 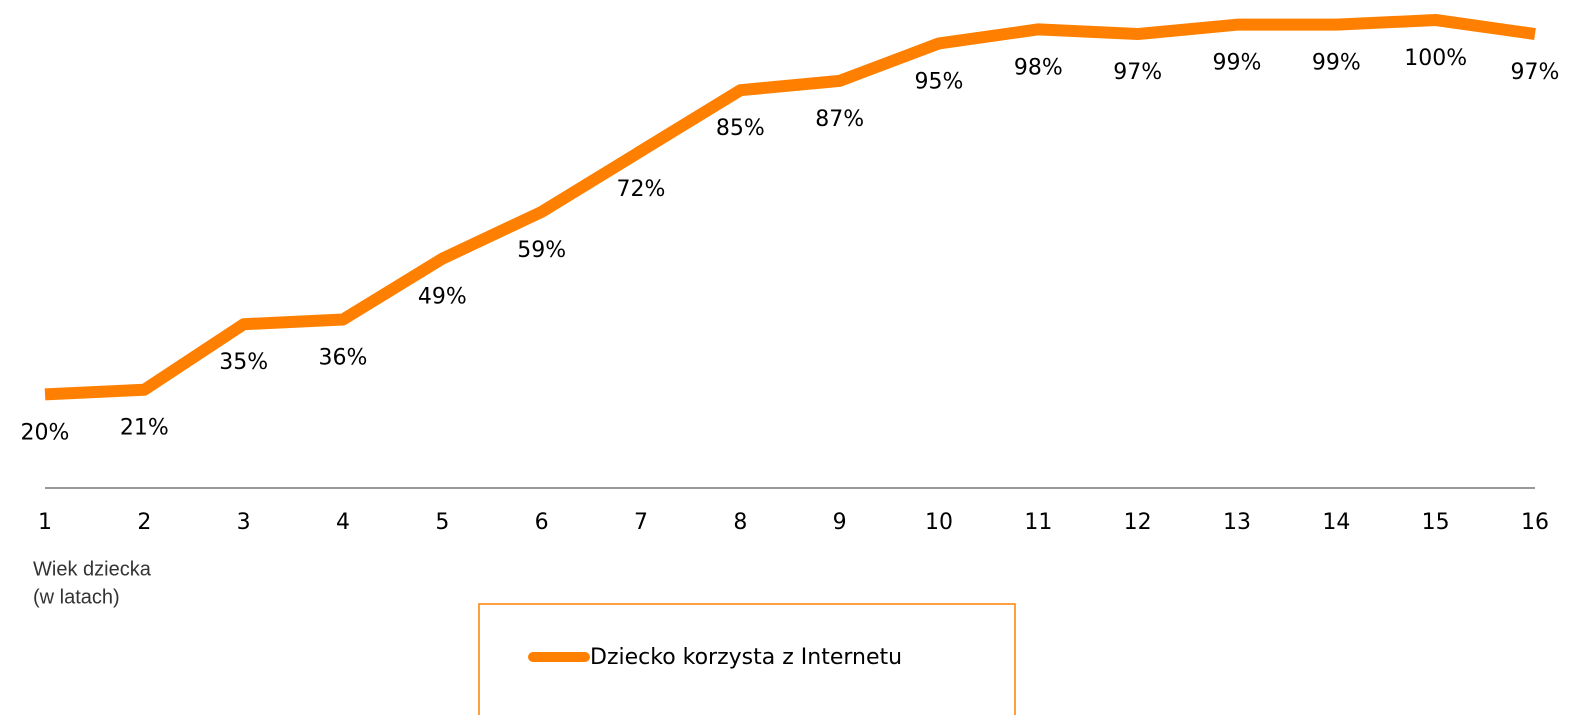 What do you see at coordinates (740, 522) in the screenshot?
I see `x-tick-label: 8` at bounding box center [740, 522].